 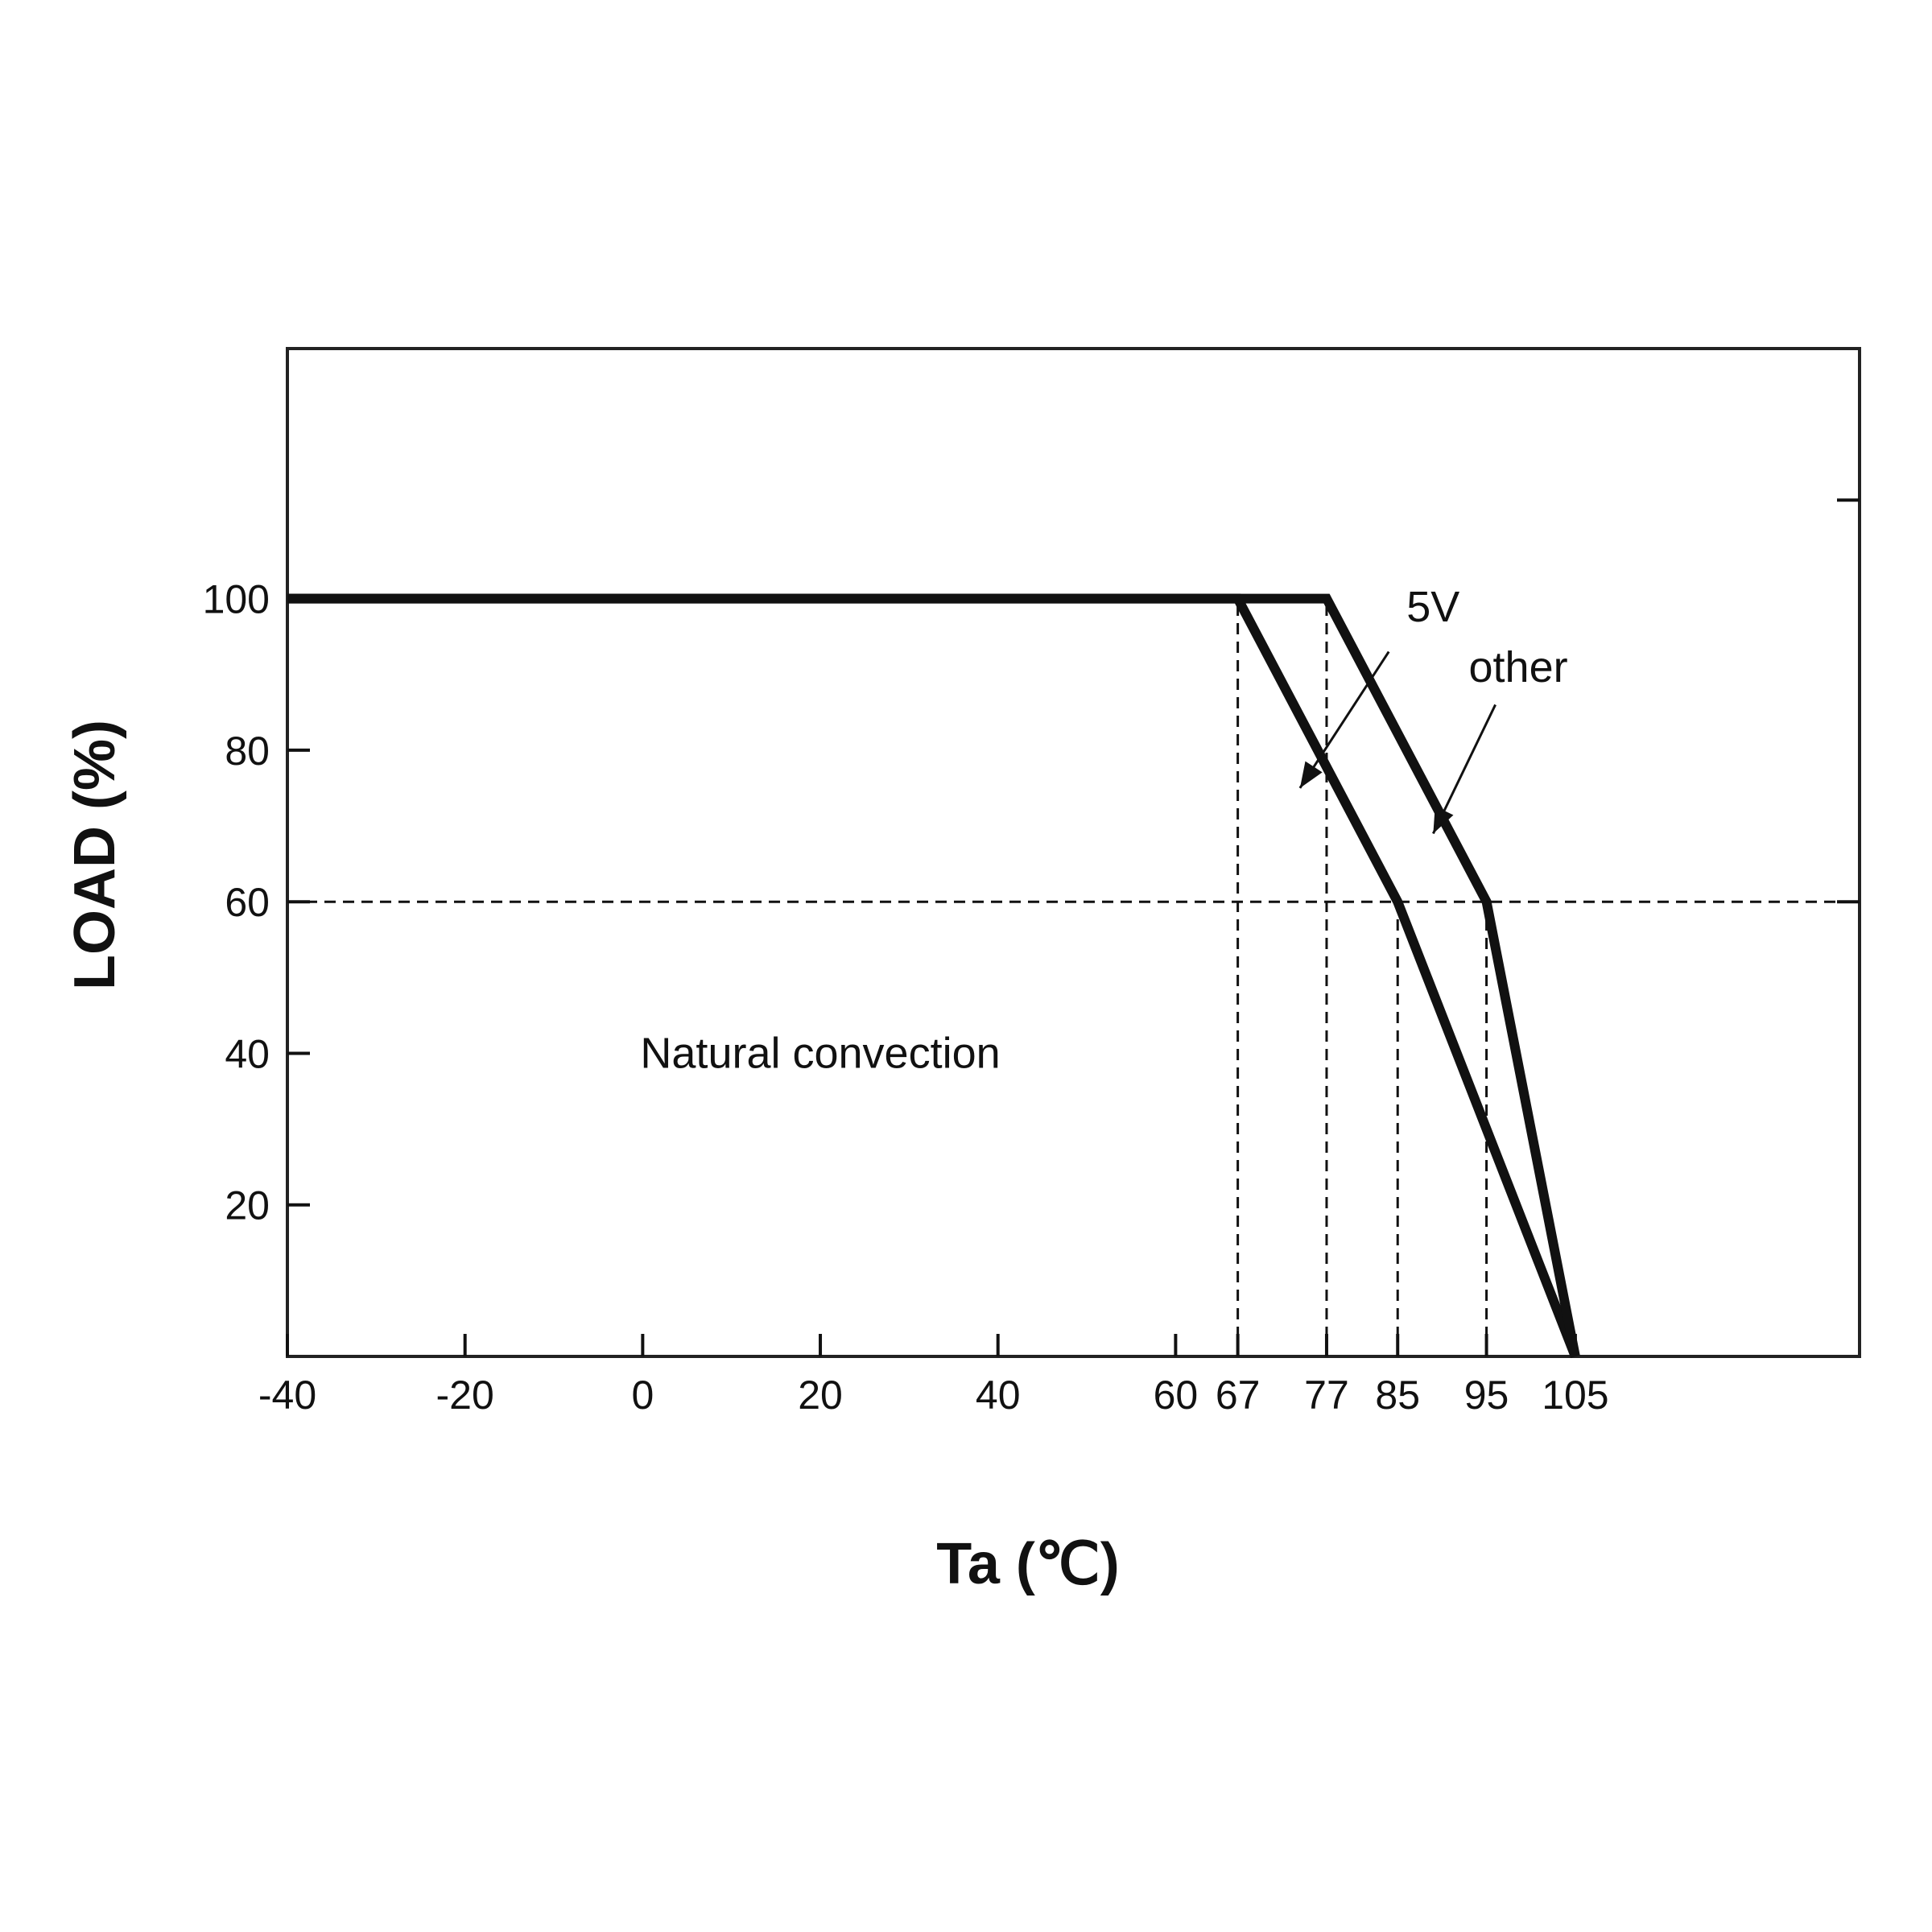 I want to click on x-tick-label: -40, so click(x=287, y=1395).